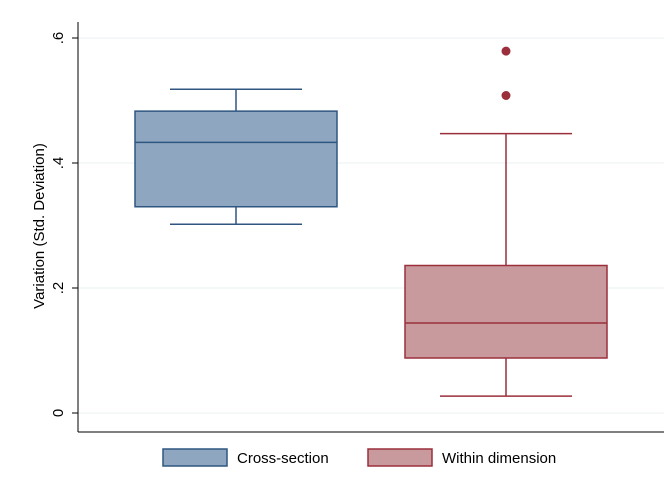 Image resolution: width=671 pixels, height=494 pixels. Describe the element at coordinates (58, 38) in the screenshot. I see `y-tick-label-3: .6` at that location.